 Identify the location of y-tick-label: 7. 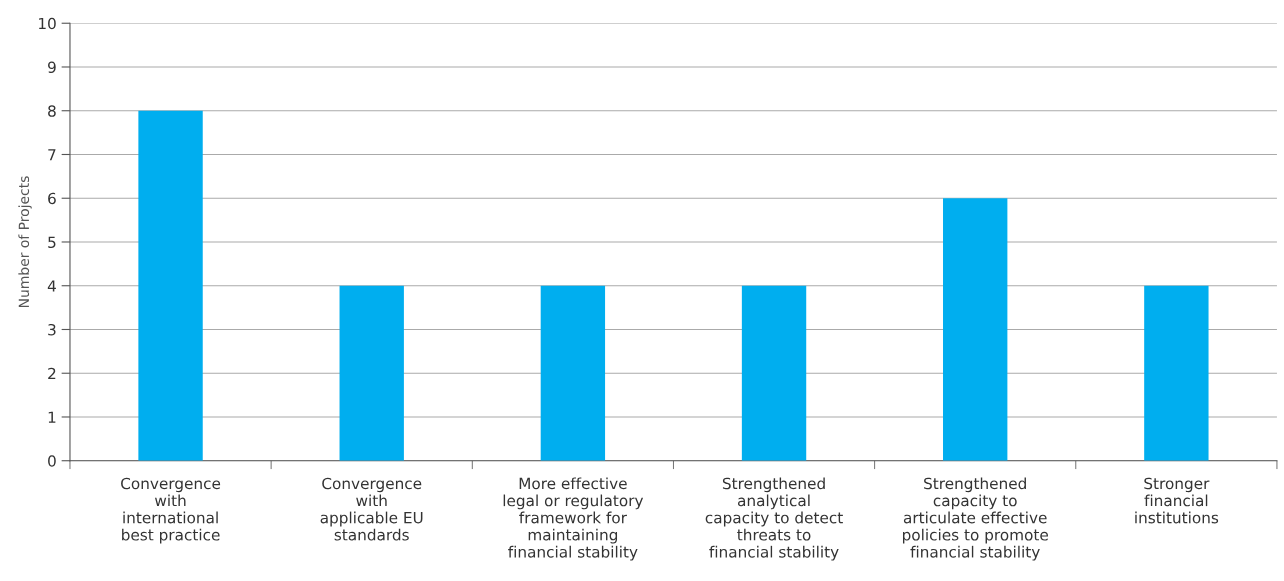
(52, 155).